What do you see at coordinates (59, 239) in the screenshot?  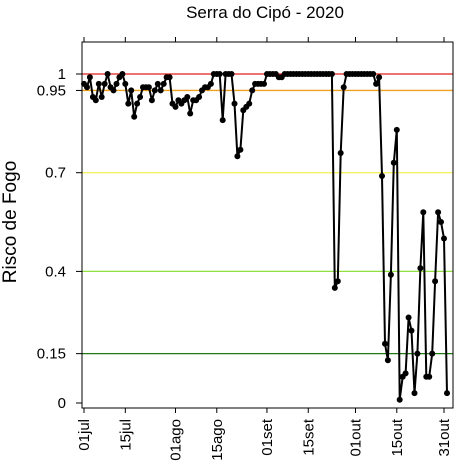 I see `y-axis: 0 0.15 0.4 0.7 0.951` at bounding box center [59, 239].